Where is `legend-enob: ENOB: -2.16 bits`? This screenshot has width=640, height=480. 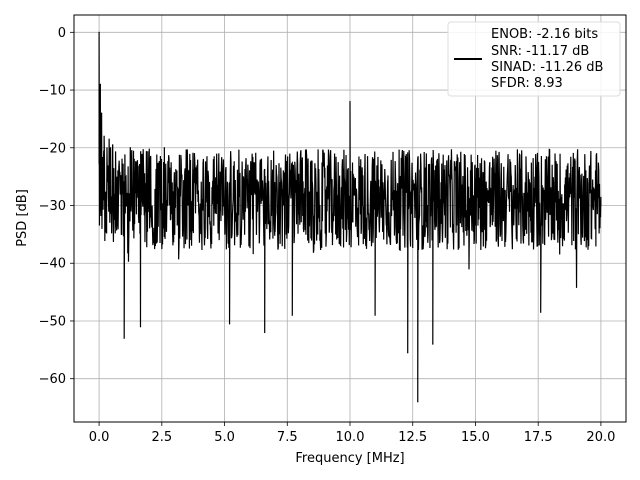 legend-enob: ENOB: -2.16 bits is located at coordinates (544, 34).